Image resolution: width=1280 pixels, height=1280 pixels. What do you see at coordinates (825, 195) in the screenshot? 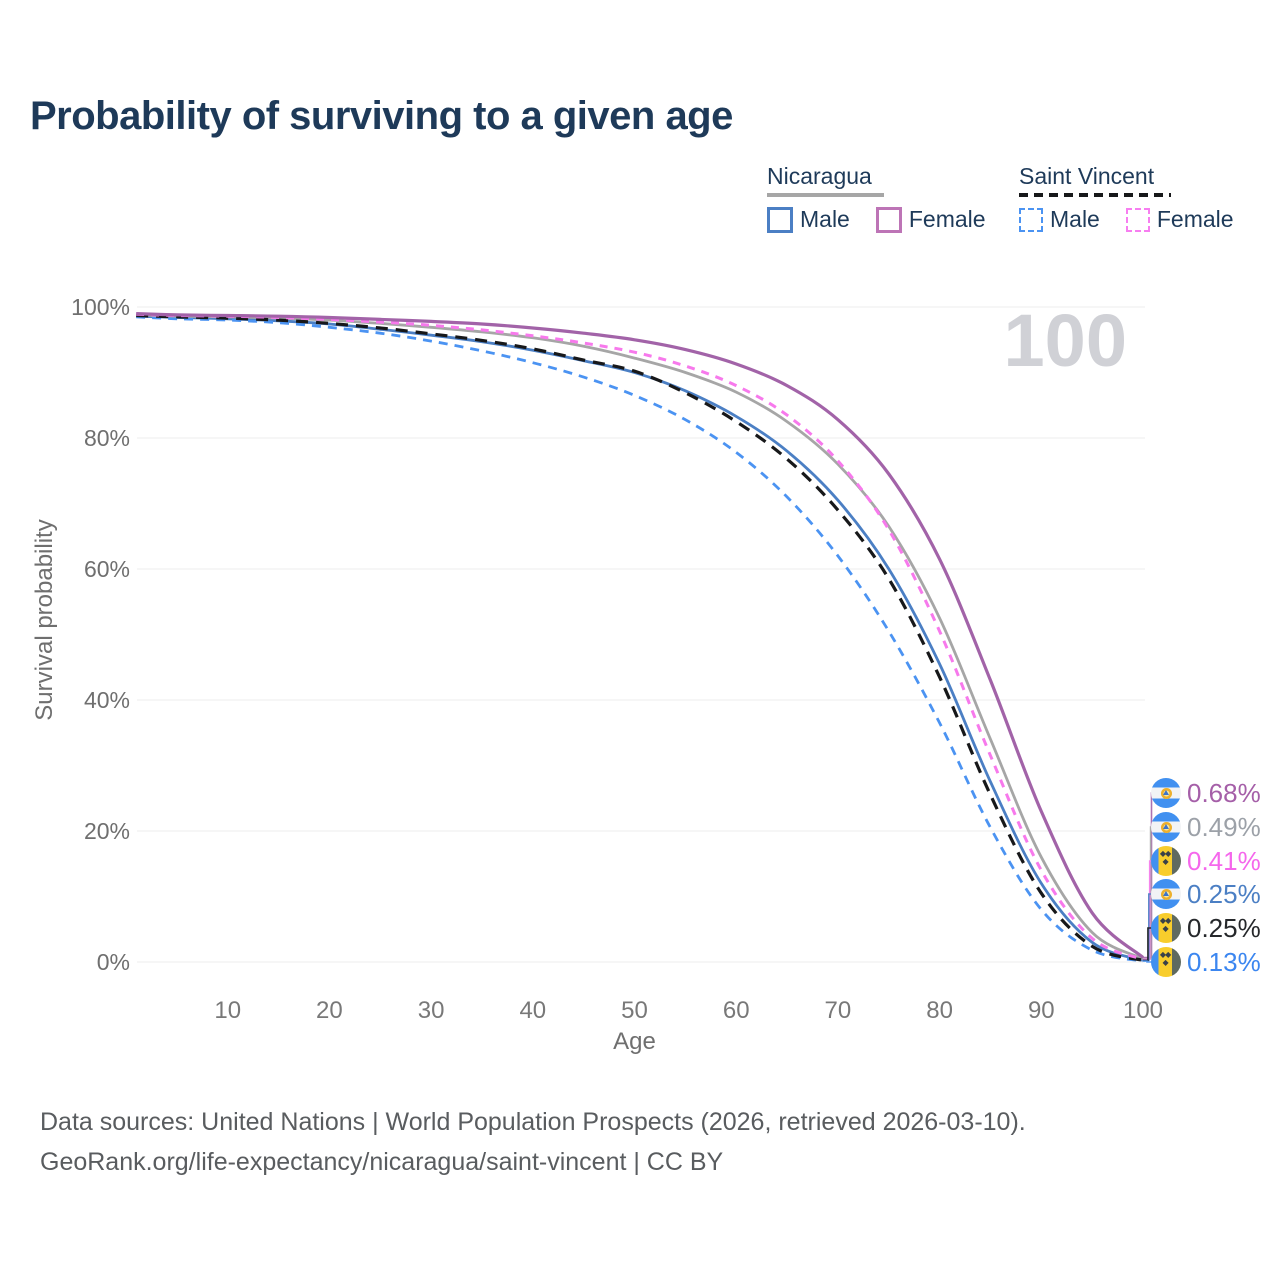
I see `nicaragua-line-swatch` at bounding box center [825, 195].